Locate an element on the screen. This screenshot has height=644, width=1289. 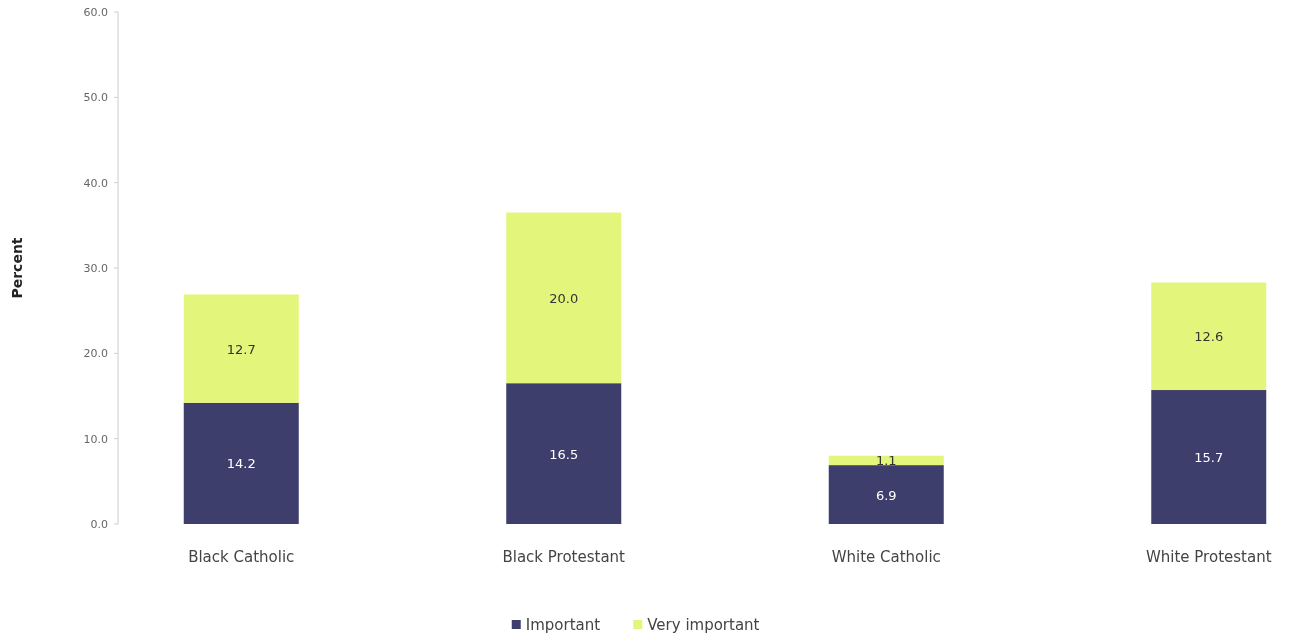
y-tick-label: 50.0 is located at coordinates (95, 98).